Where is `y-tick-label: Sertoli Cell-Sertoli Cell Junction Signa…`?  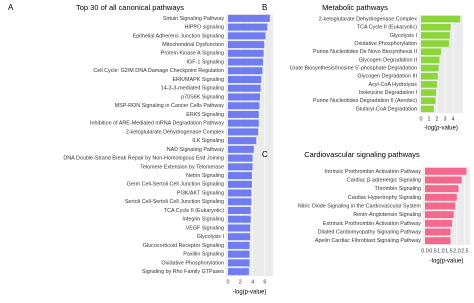
y-tick-label: Sertoli Cell-Sertoli Cell Junction Signa… is located at coordinates (174, 202).